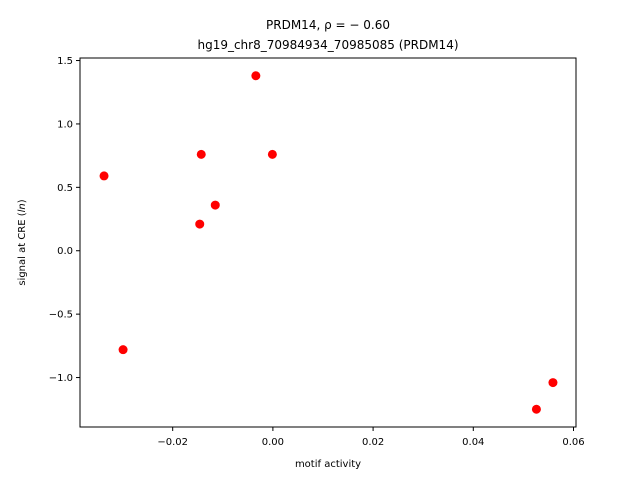  I want to click on x-tick-label: 0.00, so click(273, 442).